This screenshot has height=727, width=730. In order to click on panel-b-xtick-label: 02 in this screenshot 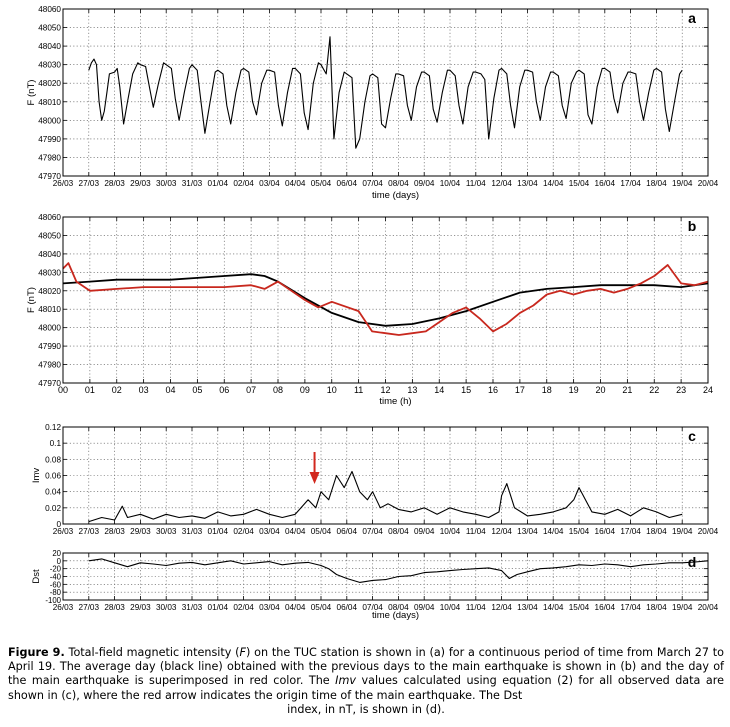, I will do `click(117, 390)`.